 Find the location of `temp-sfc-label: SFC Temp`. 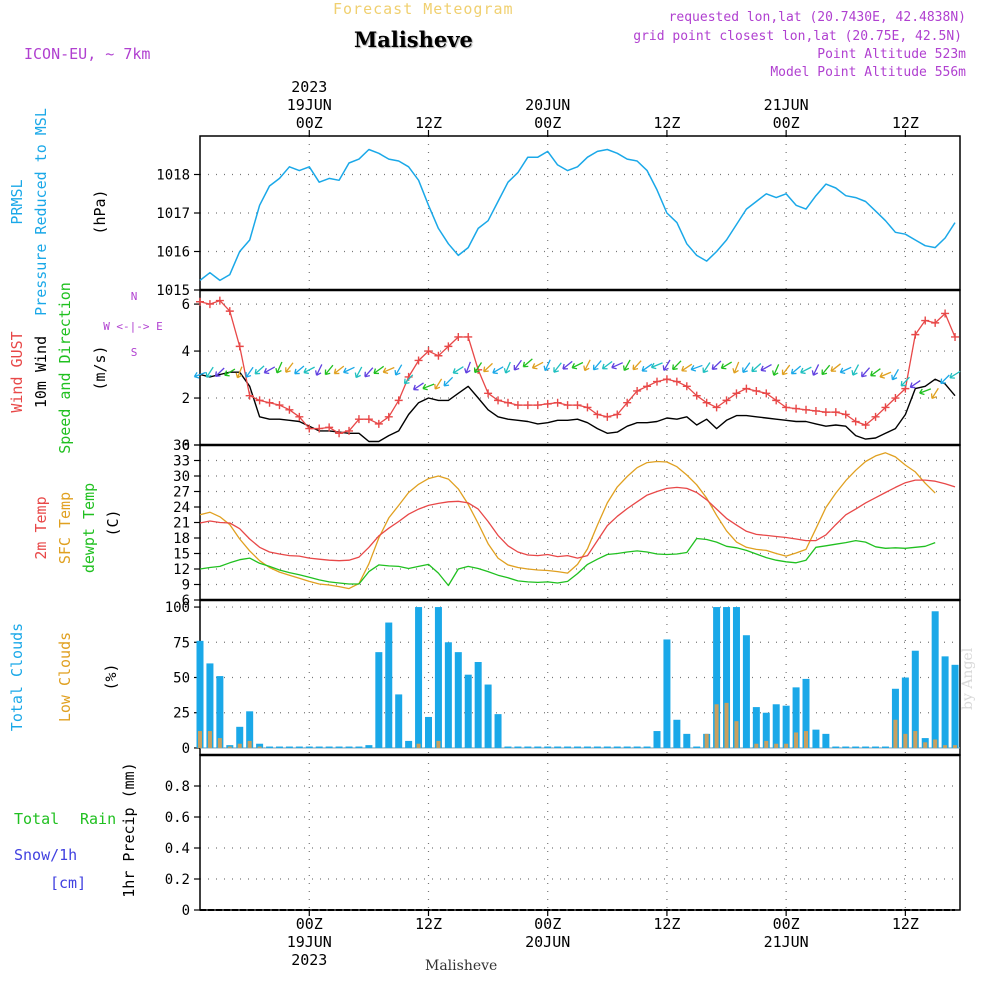

temp-sfc-label: SFC Temp is located at coordinates (65, 528).